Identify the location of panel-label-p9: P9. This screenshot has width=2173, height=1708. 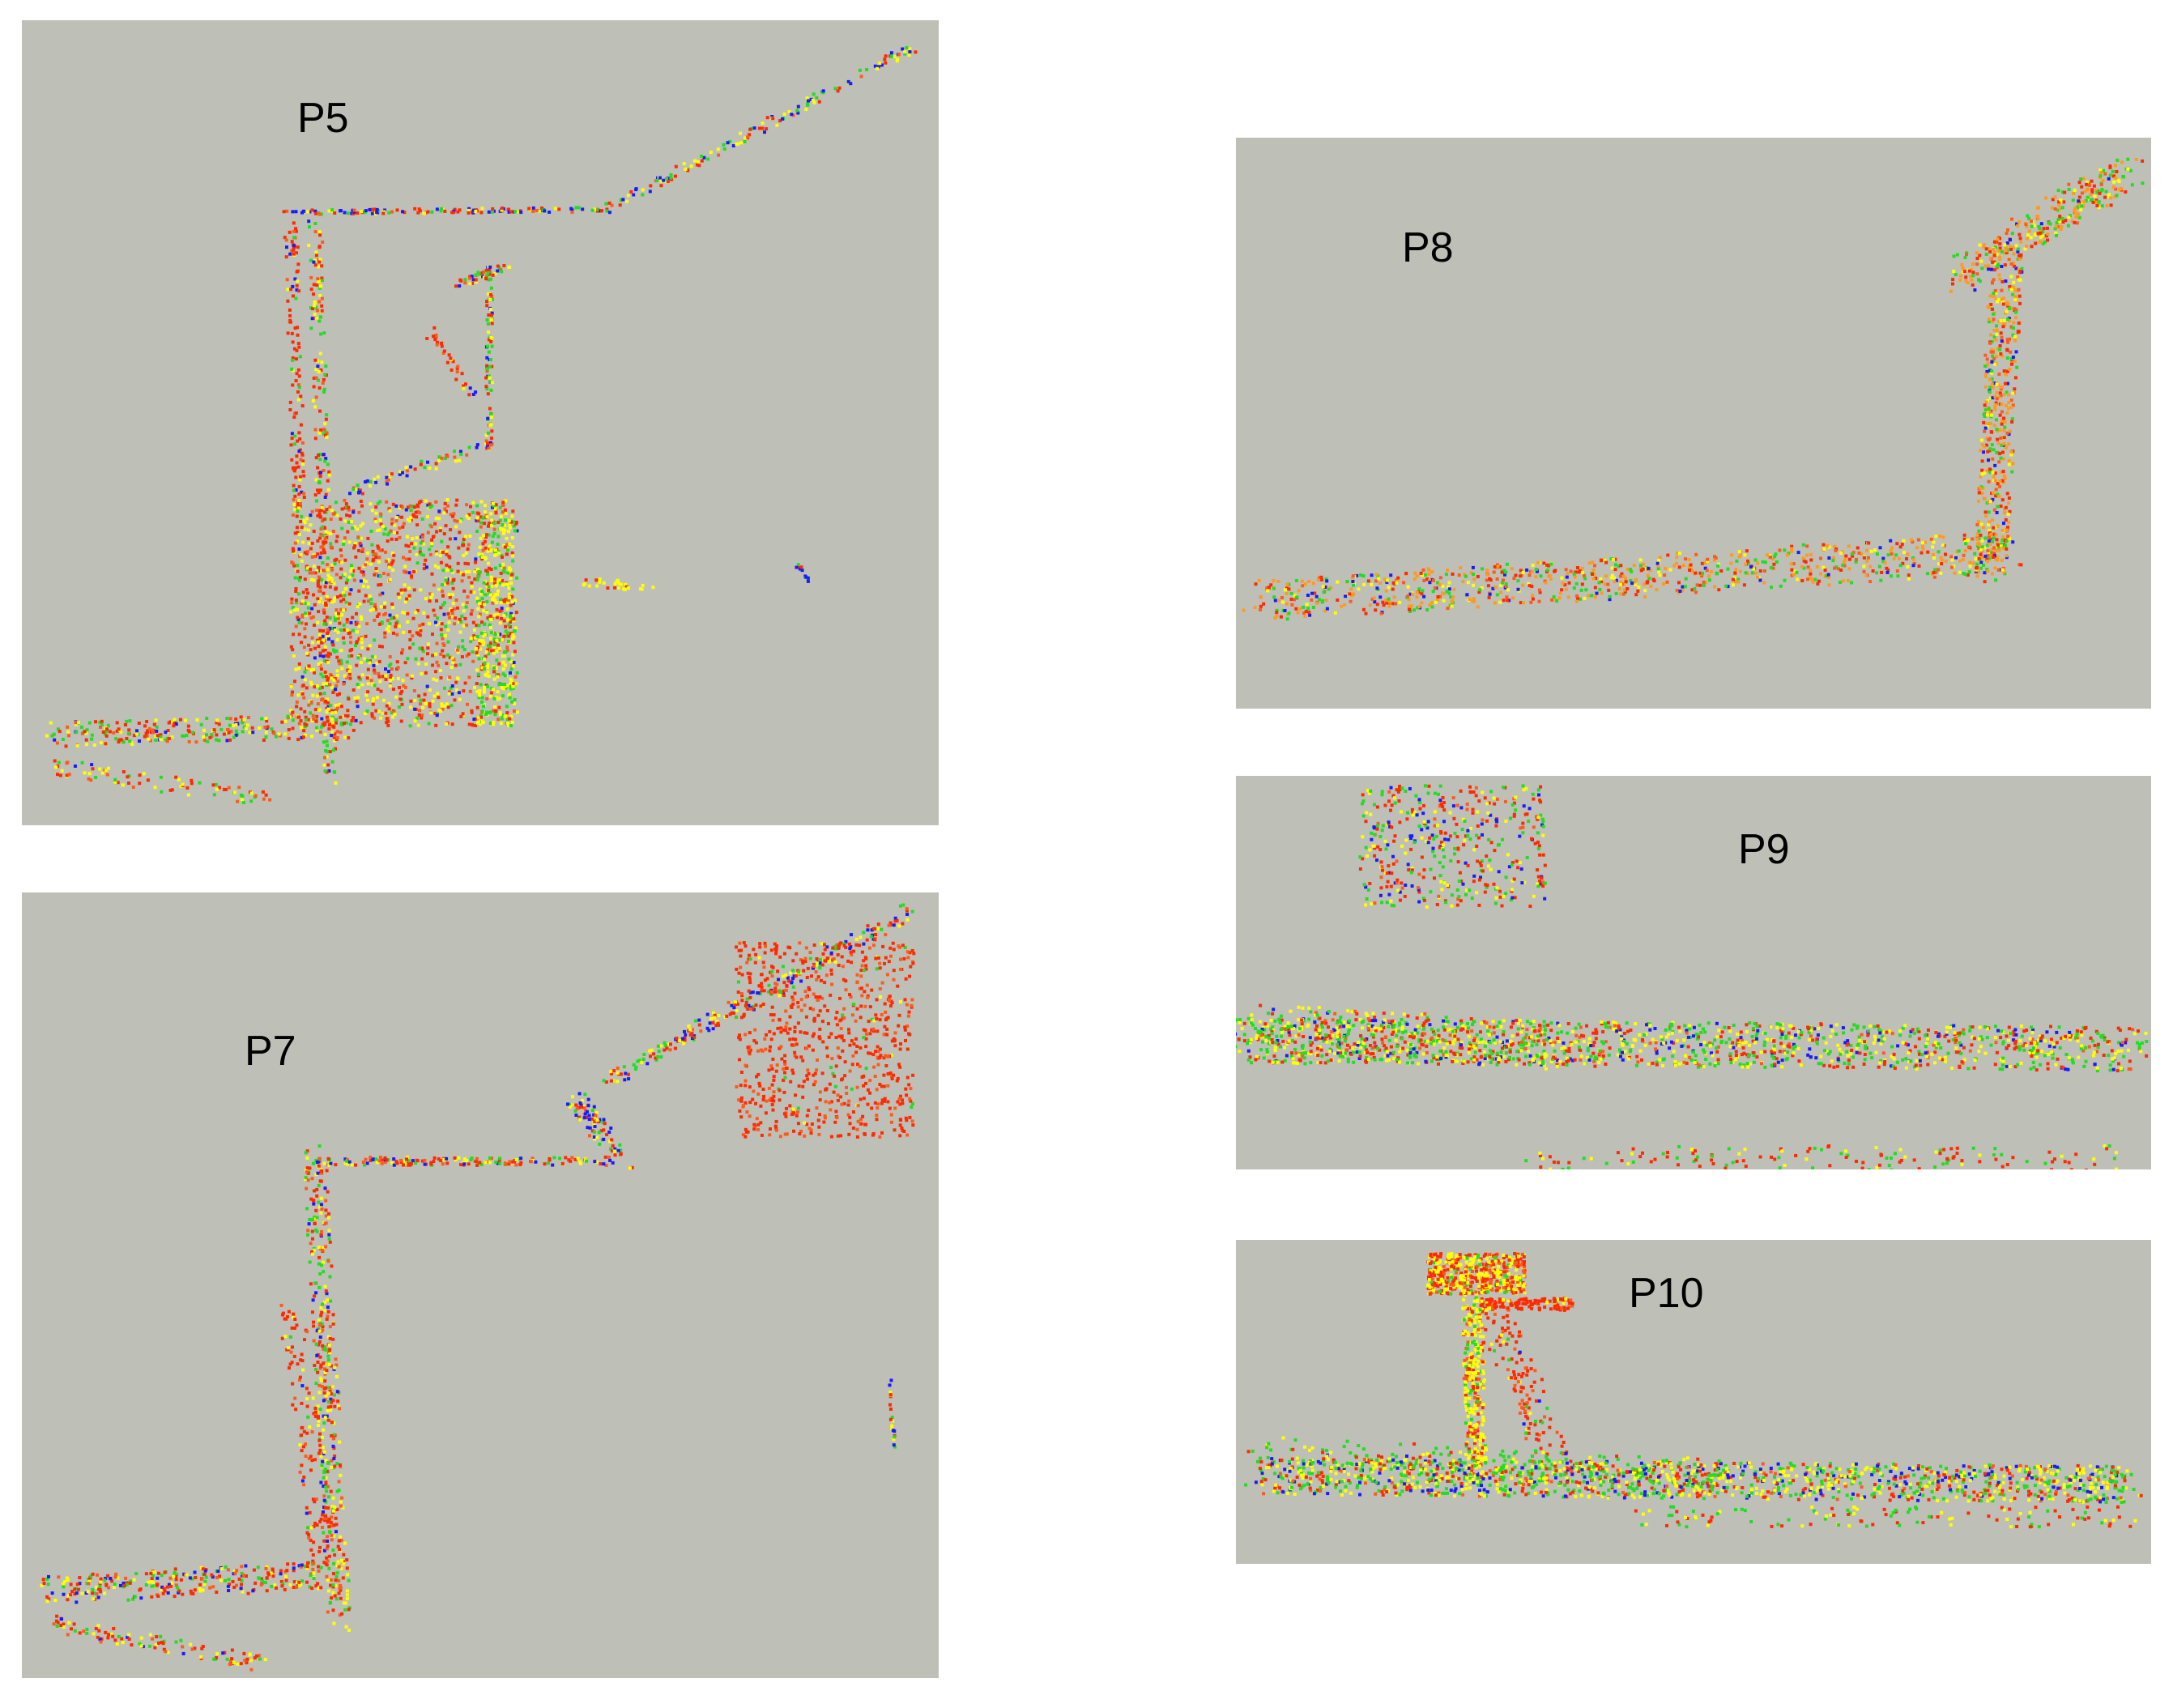
(1764, 849).